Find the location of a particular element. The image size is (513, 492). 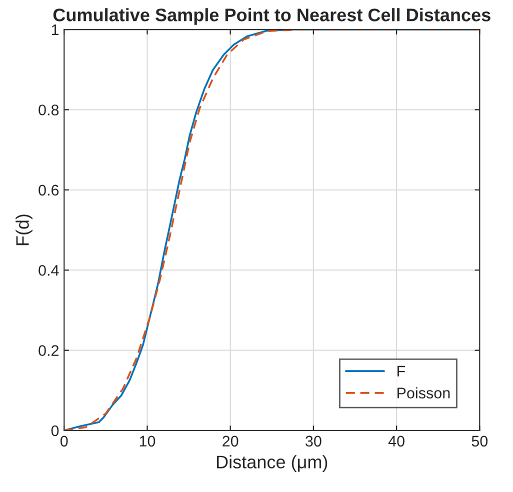

x-tick-label: 20 is located at coordinates (230, 441).